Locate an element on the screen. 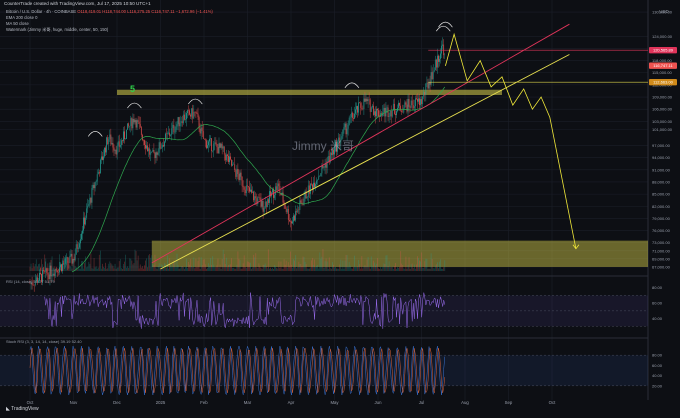  rsi-legend: RSI (14, close) 51.27 51.79 is located at coordinates (30, 281).